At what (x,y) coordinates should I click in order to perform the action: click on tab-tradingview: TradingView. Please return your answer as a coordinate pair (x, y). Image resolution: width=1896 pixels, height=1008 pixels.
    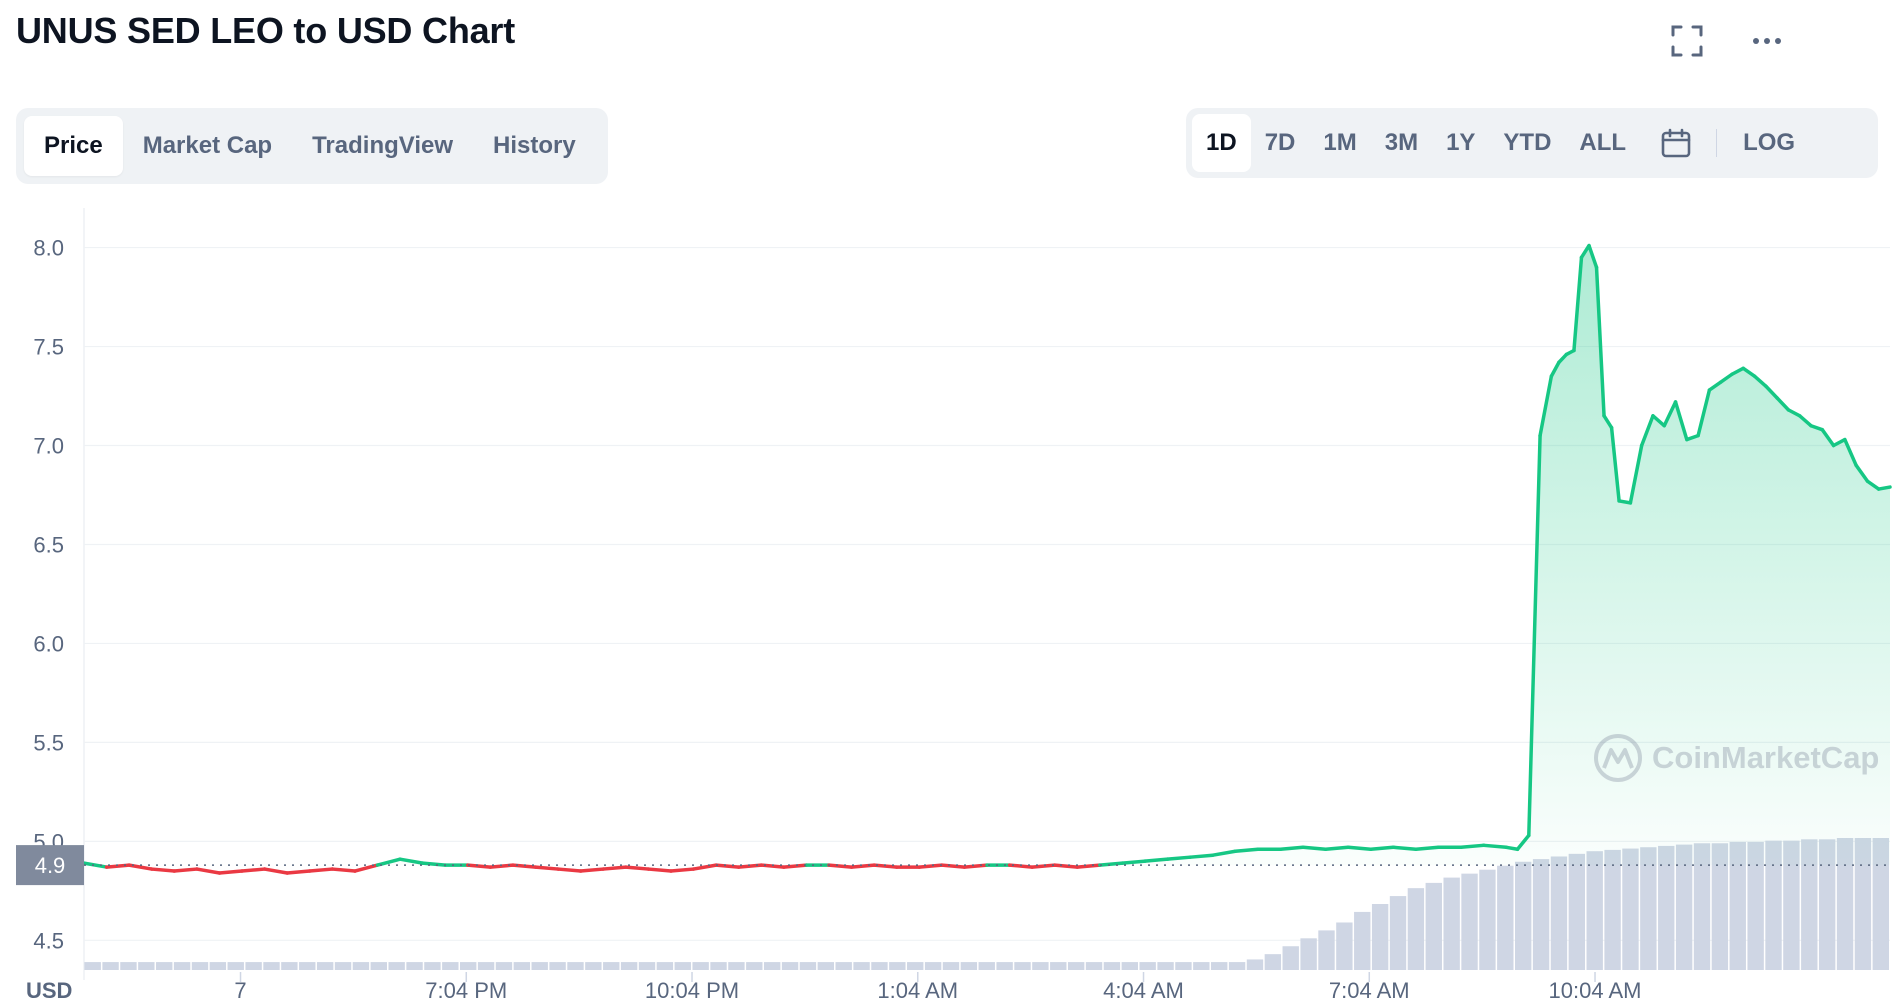
    Looking at the image, I should click on (383, 145).